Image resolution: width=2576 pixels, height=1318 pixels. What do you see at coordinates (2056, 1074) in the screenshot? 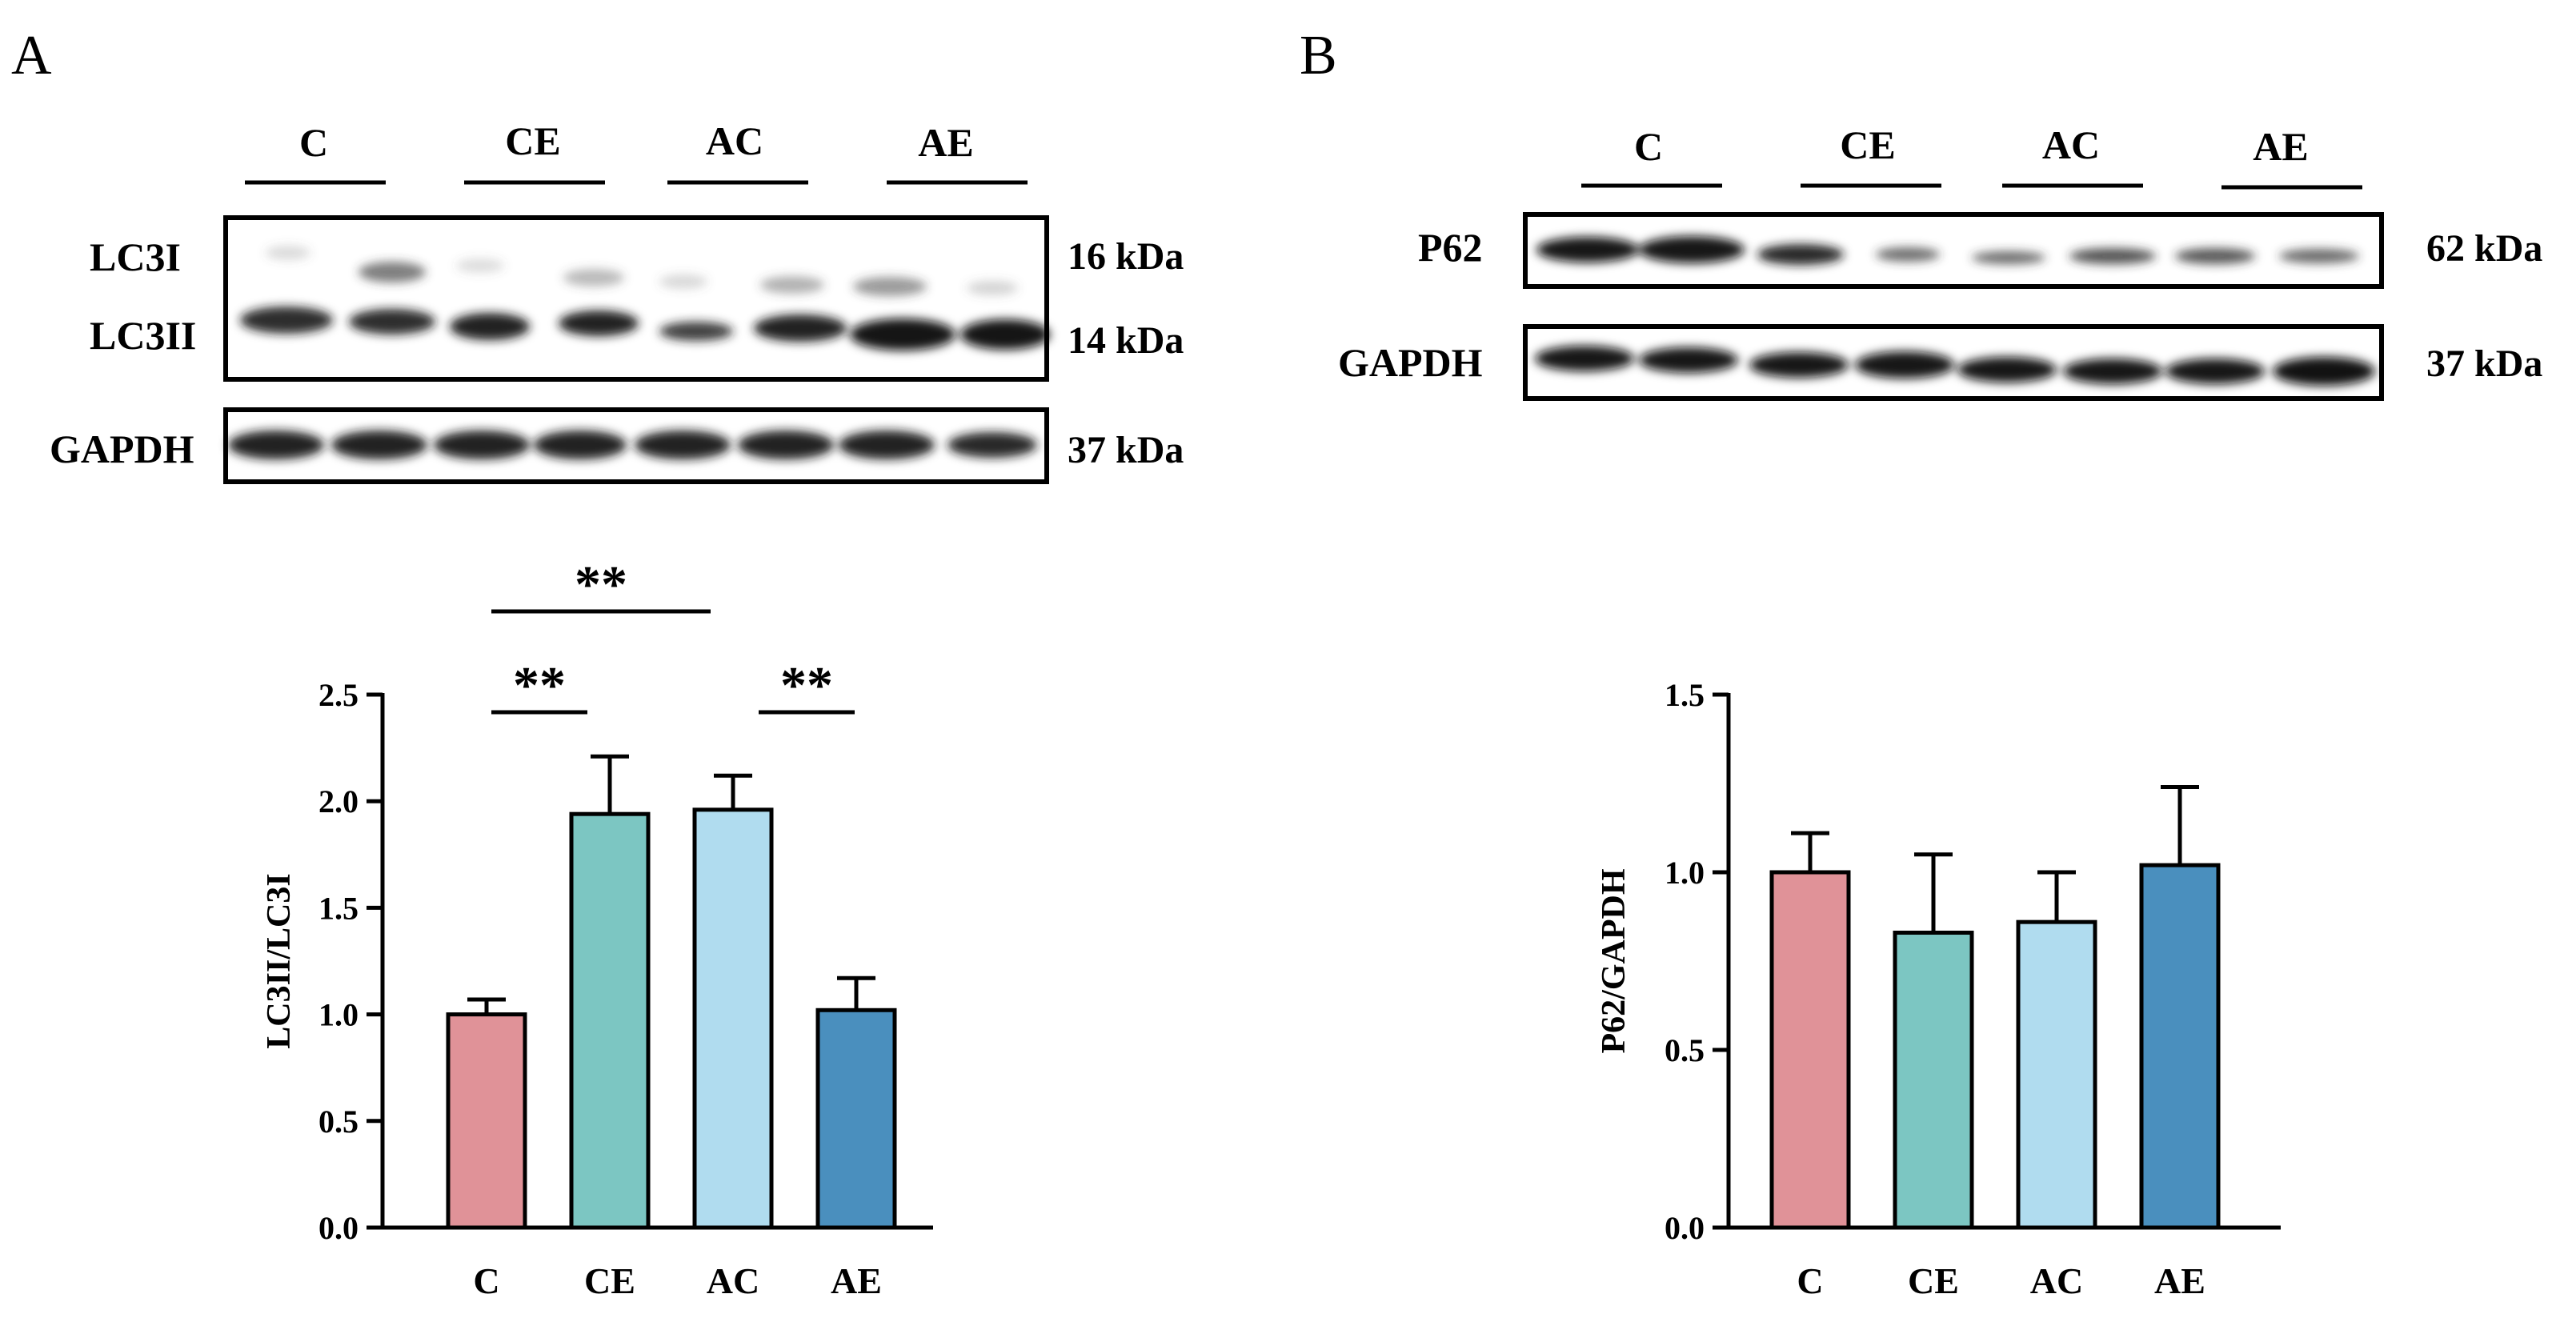
I see `chart-b-bar-ac` at bounding box center [2056, 1074].